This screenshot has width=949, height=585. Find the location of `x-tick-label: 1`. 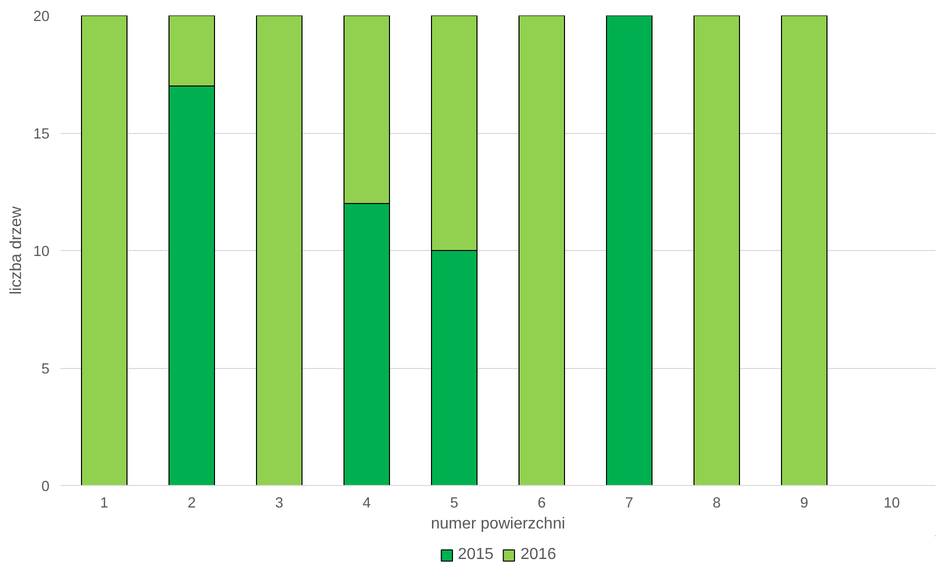

x-tick-label: 1 is located at coordinates (104, 504).